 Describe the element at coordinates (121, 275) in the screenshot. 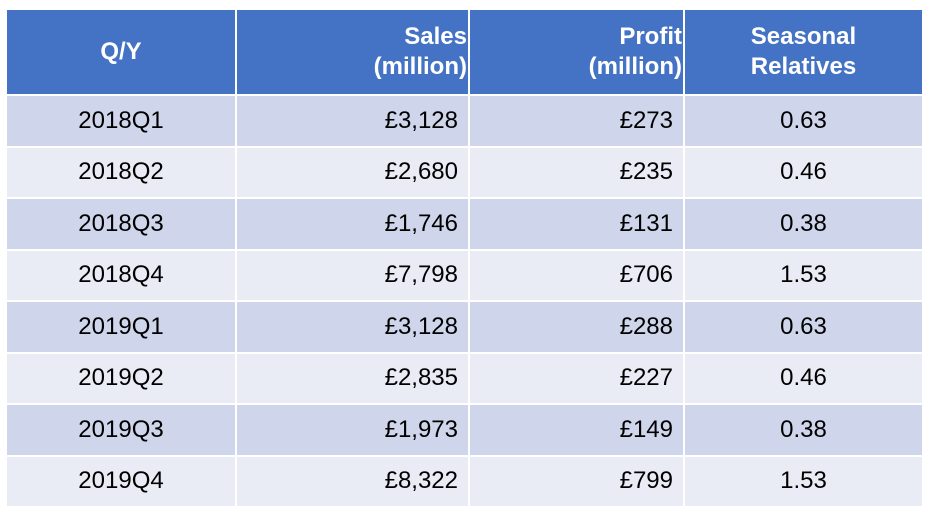

I see `table-cell: 2018Q4` at that location.